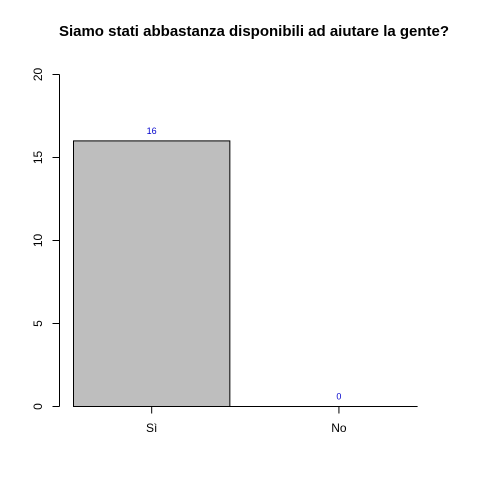 Image resolution: width=480 pixels, height=480 pixels. Describe the element at coordinates (152, 131) in the screenshot. I see `data-label: 16` at that location.